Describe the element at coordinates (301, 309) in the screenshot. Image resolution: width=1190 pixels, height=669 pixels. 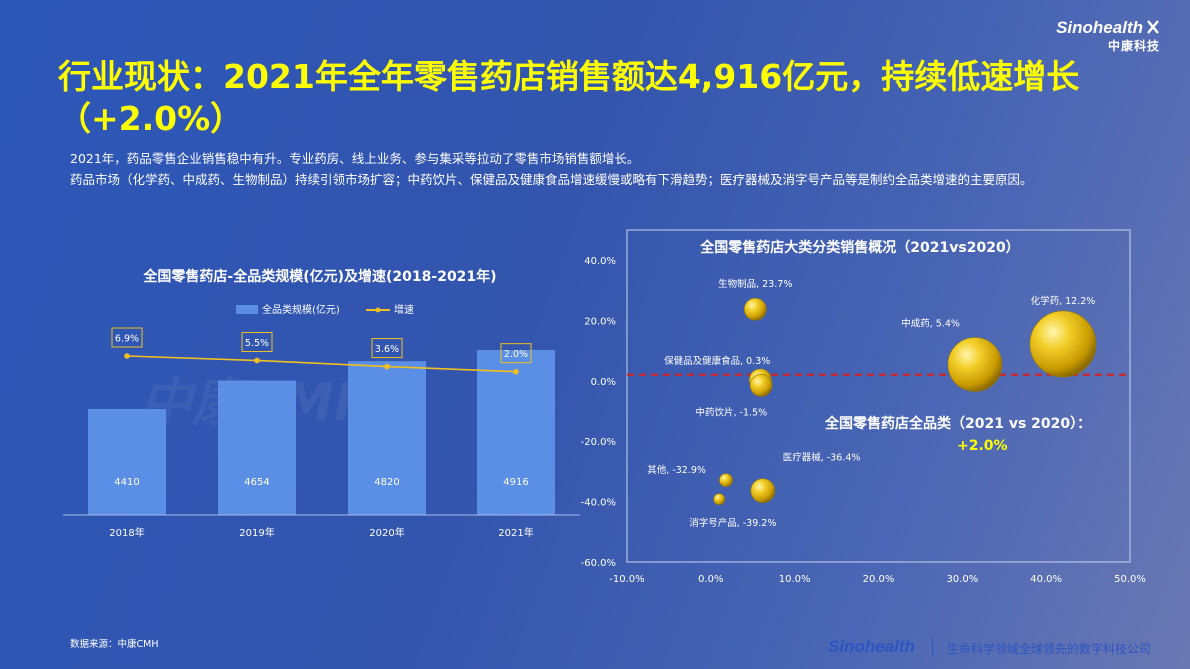
I see `legend-bar-label: 全品类规模(亿元)` at that location.